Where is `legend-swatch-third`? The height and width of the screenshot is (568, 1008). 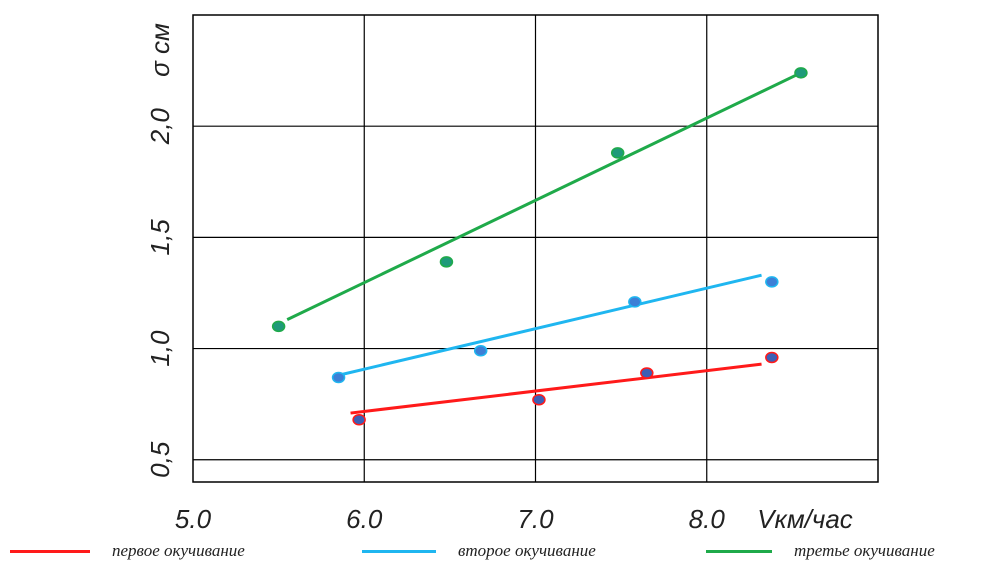 legend-swatch-third is located at coordinates (739, 551).